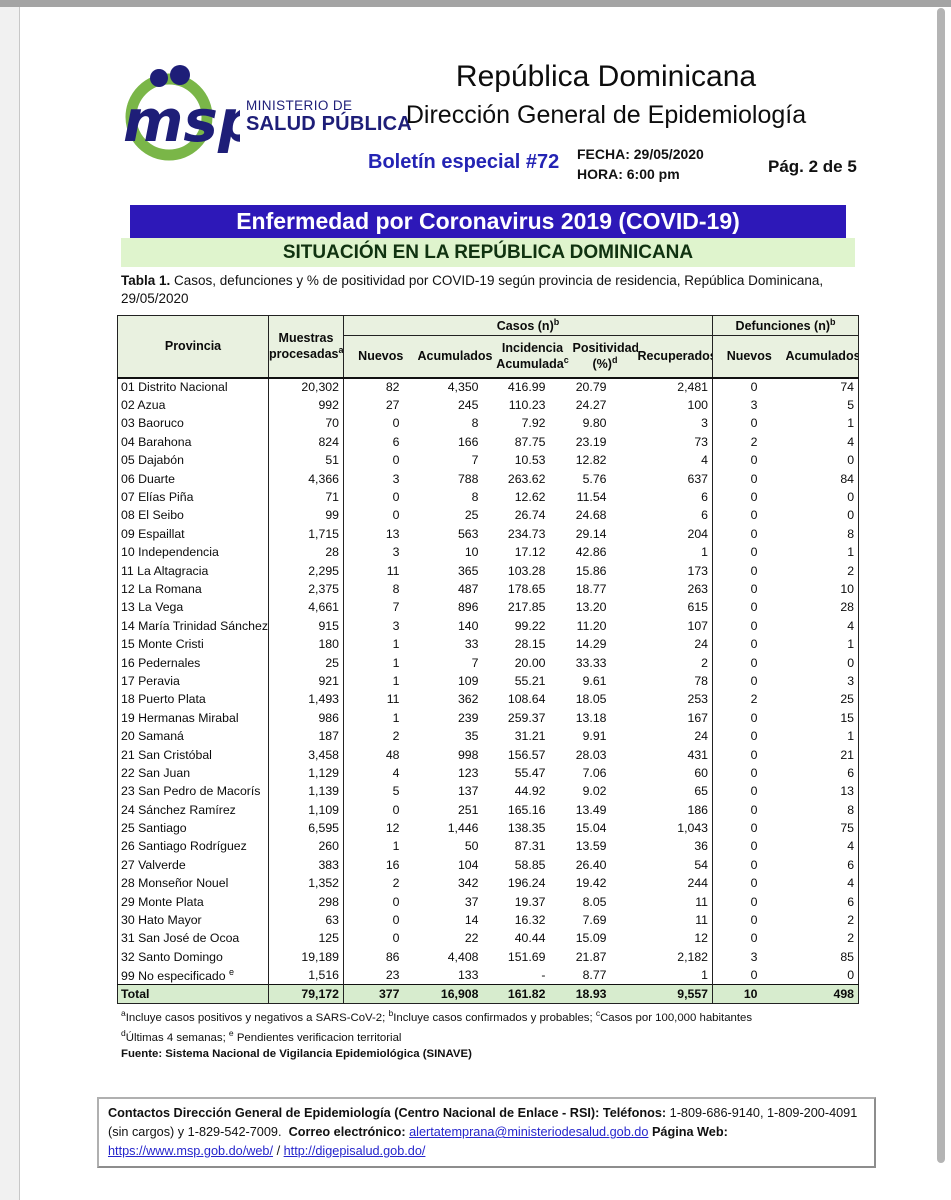  I want to click on table-row: 10 Independencia 28 3 10 17.12 42.86 1 0 1, so click(488, 552).